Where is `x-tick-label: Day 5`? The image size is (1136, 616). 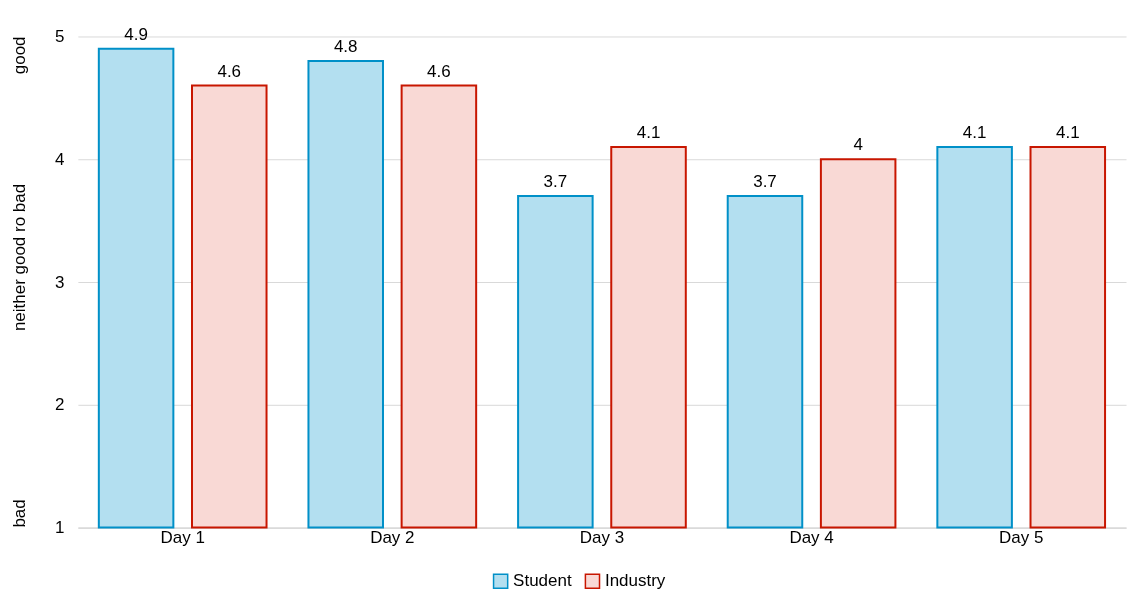 x-tick-label: Day 5 is located at coordinates (1021, 538).